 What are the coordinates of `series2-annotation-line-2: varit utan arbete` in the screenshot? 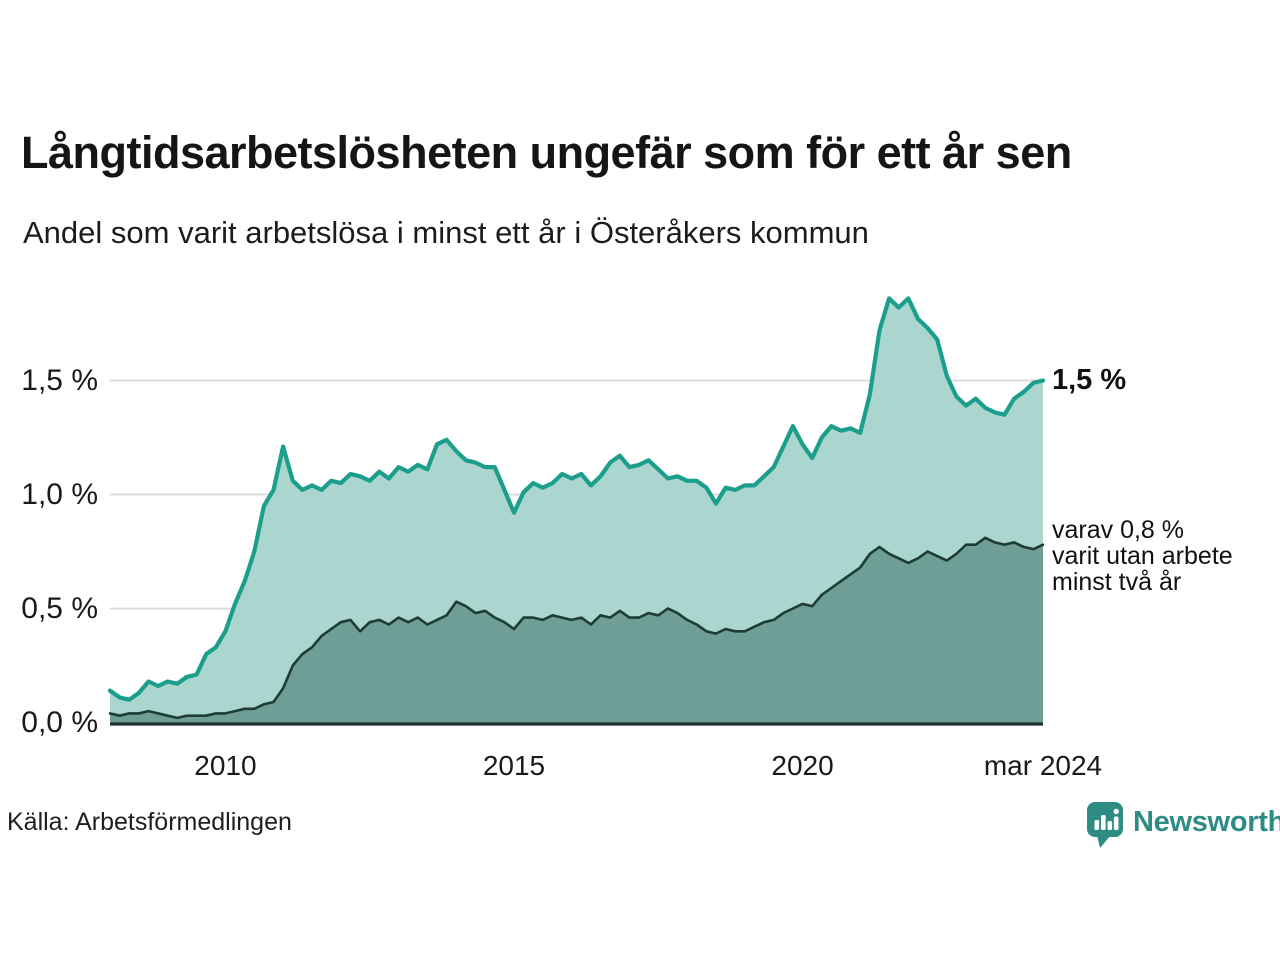 It's located at (1142, 555).